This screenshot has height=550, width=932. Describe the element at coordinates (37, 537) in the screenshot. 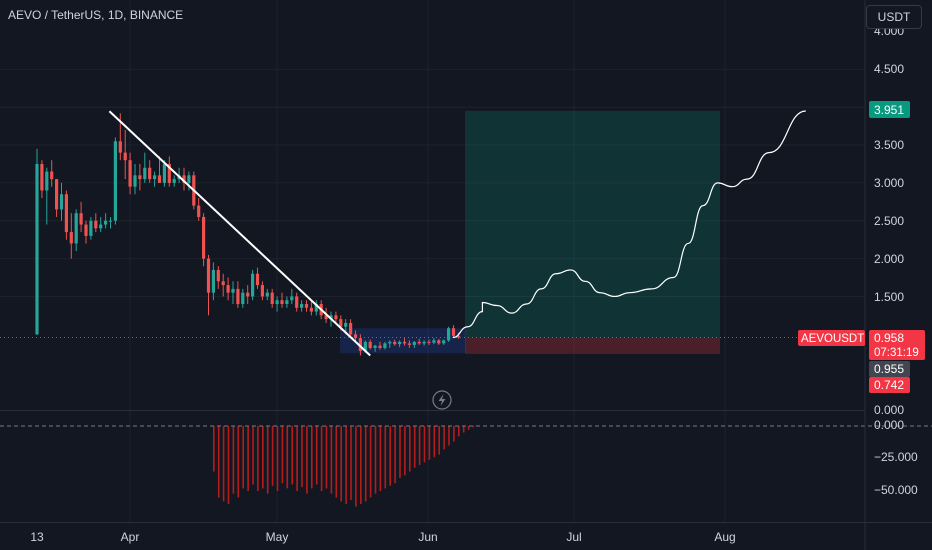

I see `time-tick: 13` at that location.